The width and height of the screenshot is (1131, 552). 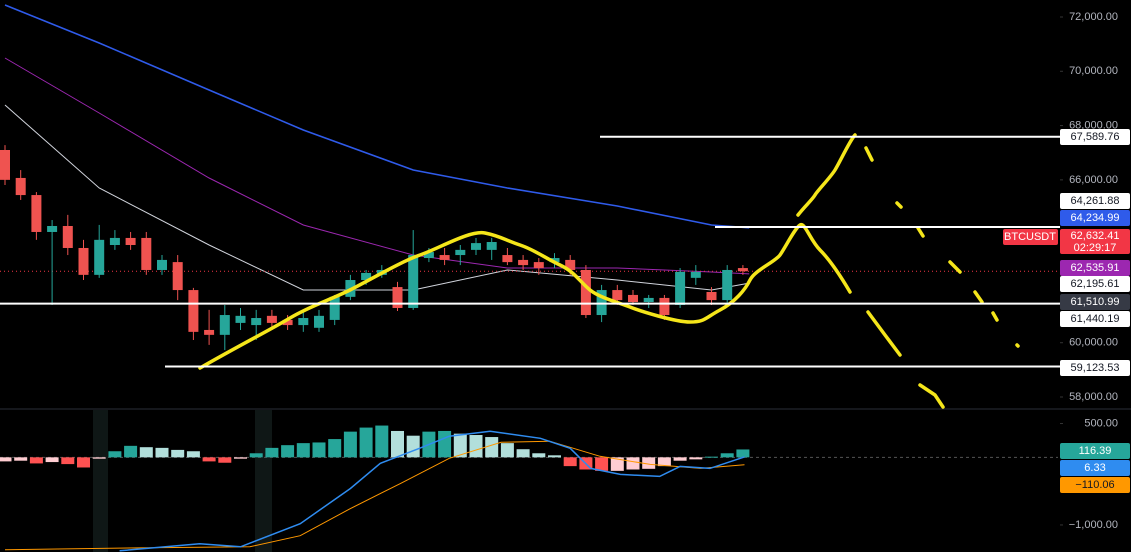 I want to click on y-tick-label: 70,000.00, so click(x=1093, y=71).